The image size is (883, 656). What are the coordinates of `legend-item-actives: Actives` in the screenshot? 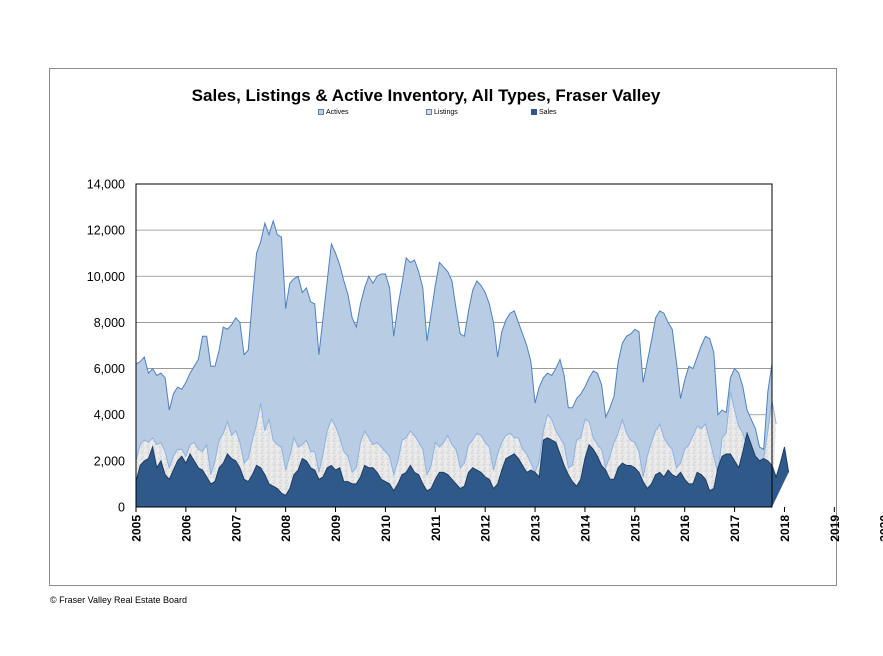 It's located at (333, 112).